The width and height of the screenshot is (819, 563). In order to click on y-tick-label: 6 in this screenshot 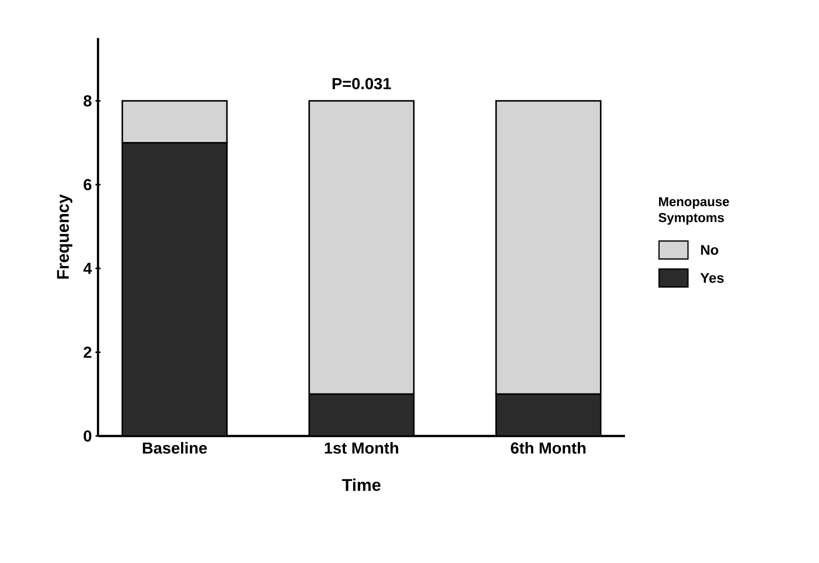, I will do `click(88, 184)`.